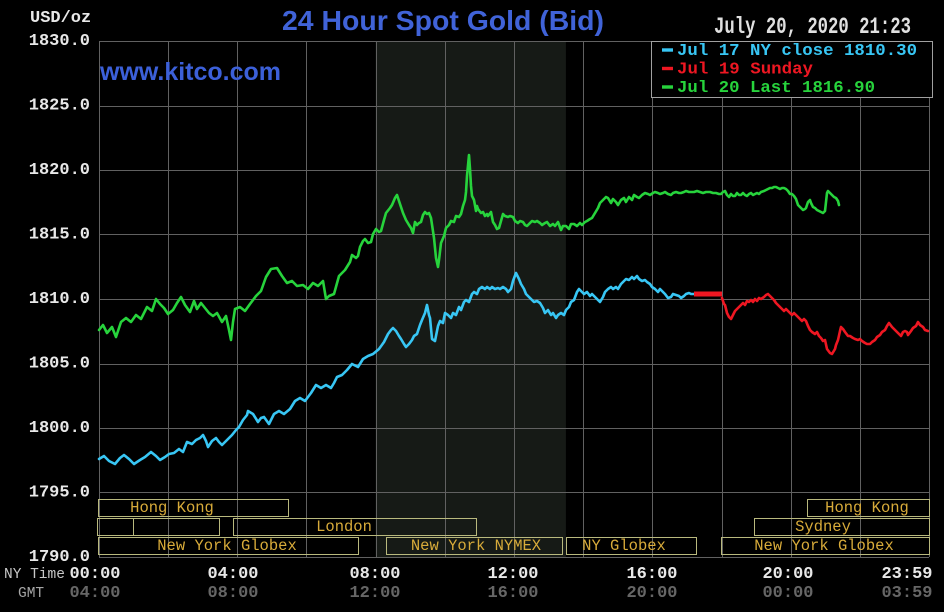  I want to click on svg-text: NY Globex, so click(624, 546).